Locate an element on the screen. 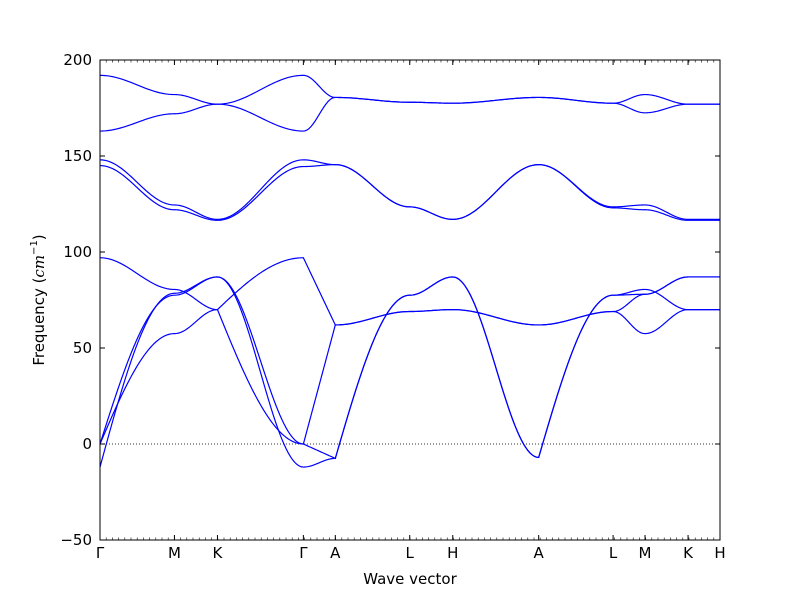 The image size is (800, 600). y-tick-label: −50 is located at coordinates (76, 540).